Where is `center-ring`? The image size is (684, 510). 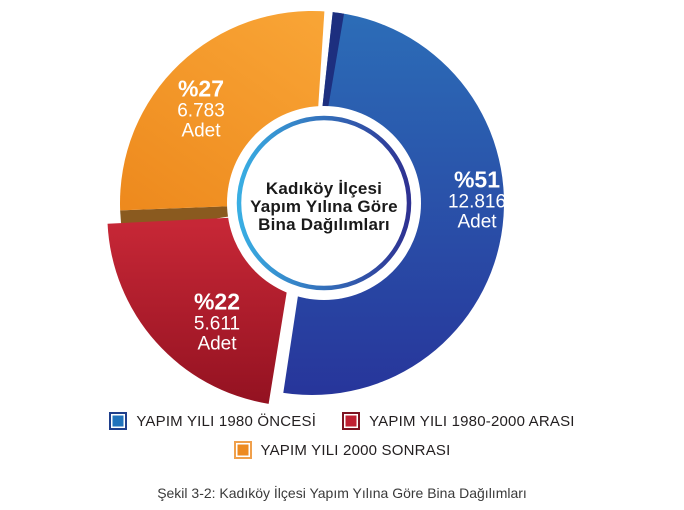
center-ring is located at coordinates (324, 203).